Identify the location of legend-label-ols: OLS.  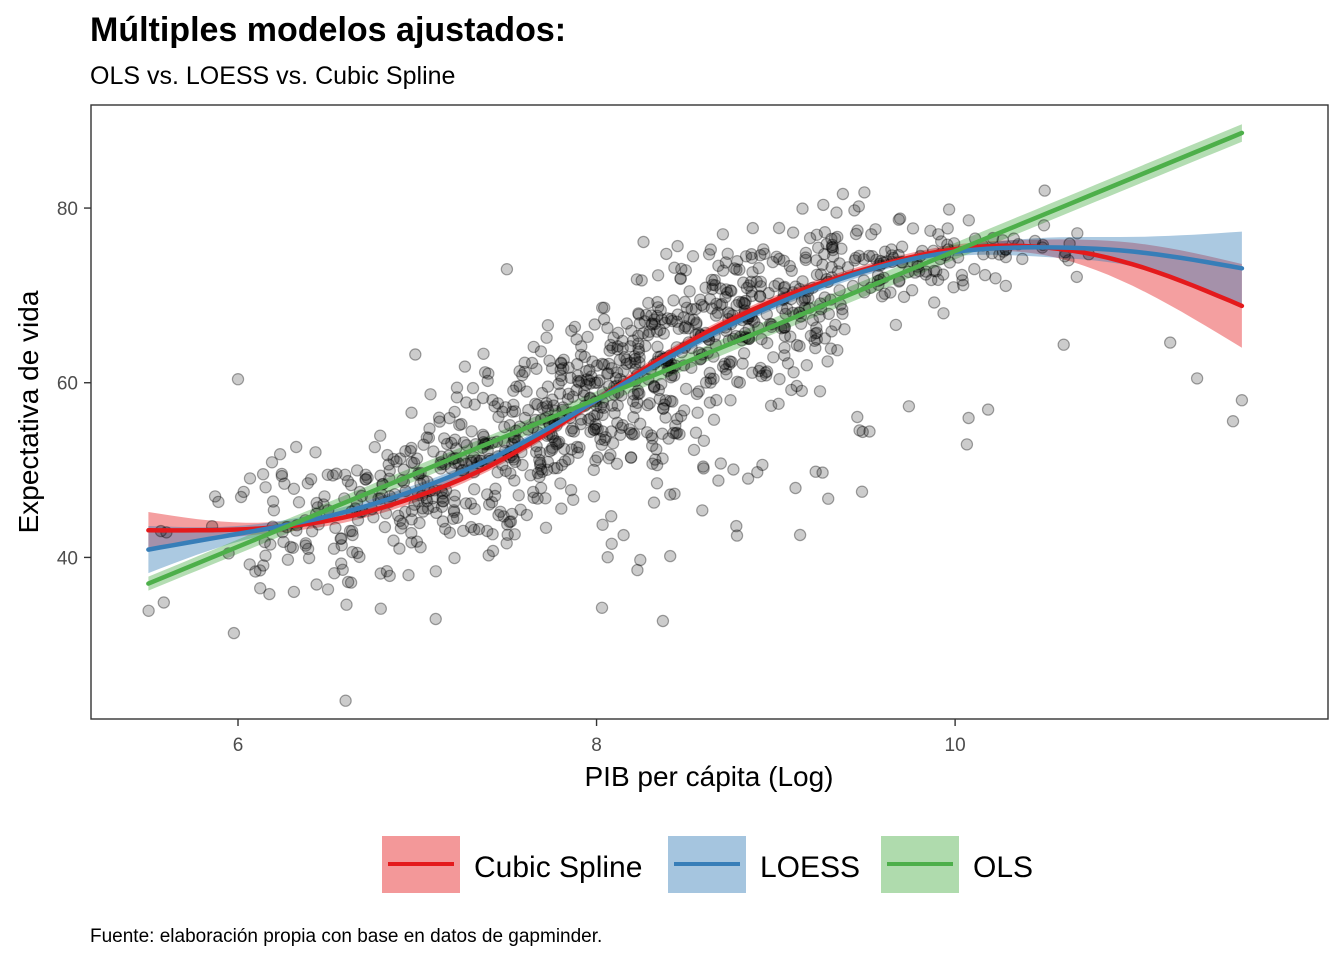
(1003, 867).